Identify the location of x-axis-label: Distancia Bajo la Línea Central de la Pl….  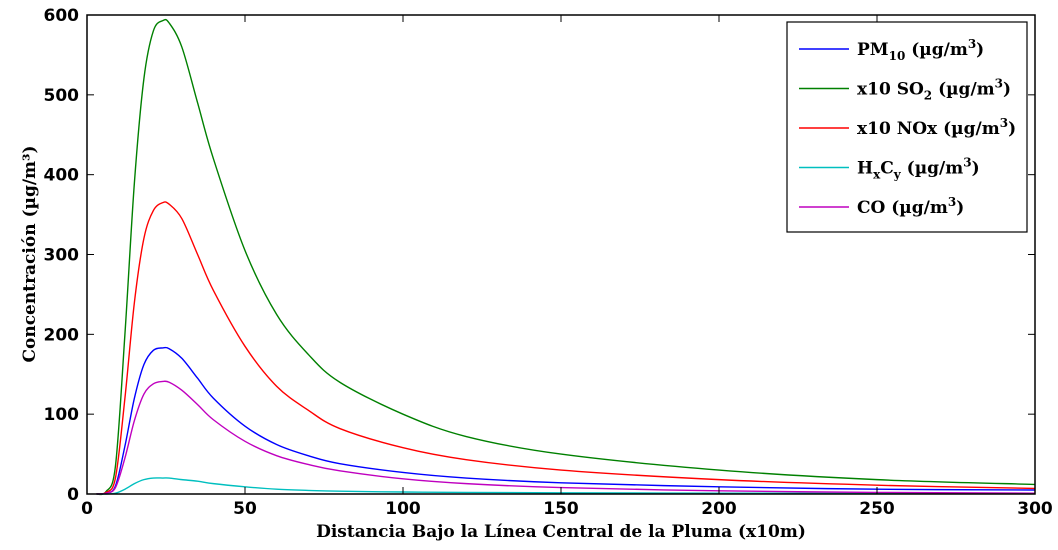
(561, 532).